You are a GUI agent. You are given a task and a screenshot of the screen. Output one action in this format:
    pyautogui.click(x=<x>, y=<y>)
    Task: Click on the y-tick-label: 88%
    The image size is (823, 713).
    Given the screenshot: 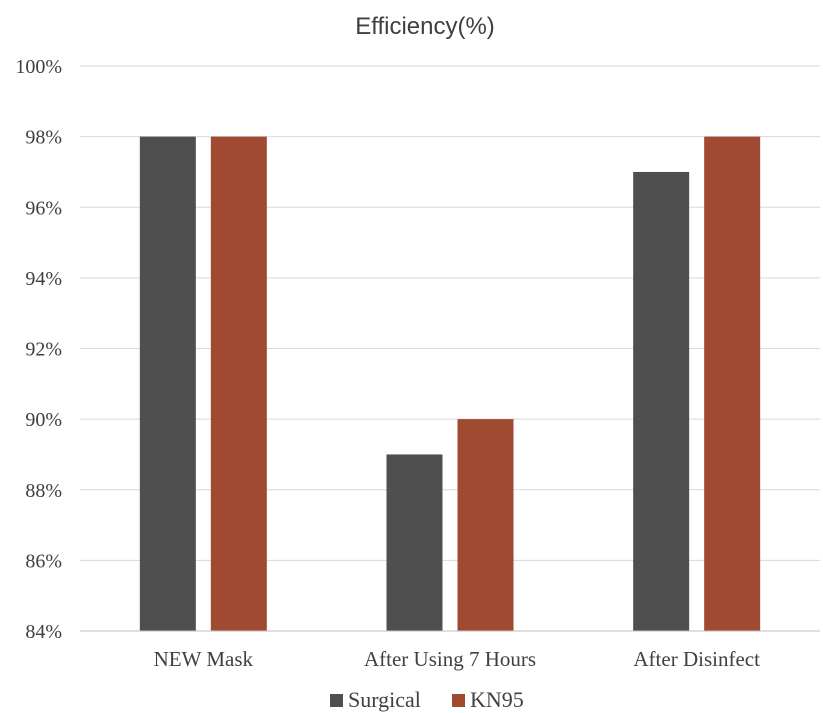 What is the action you would take?
    pyautogui.click(x=43, y=491)
    